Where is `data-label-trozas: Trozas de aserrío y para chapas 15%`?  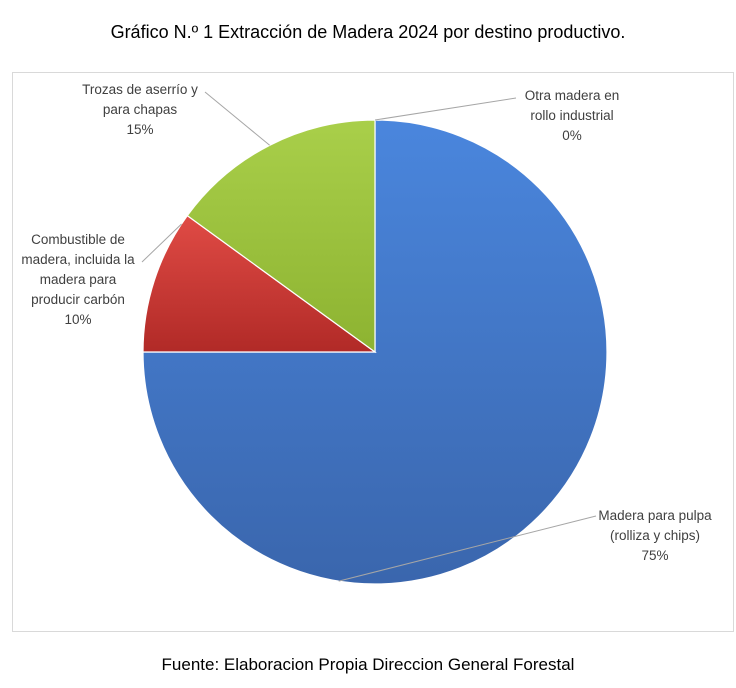 data-label-trozas: Trozas de aserrío y para chapas 15% is located at coordinates (140, 109).